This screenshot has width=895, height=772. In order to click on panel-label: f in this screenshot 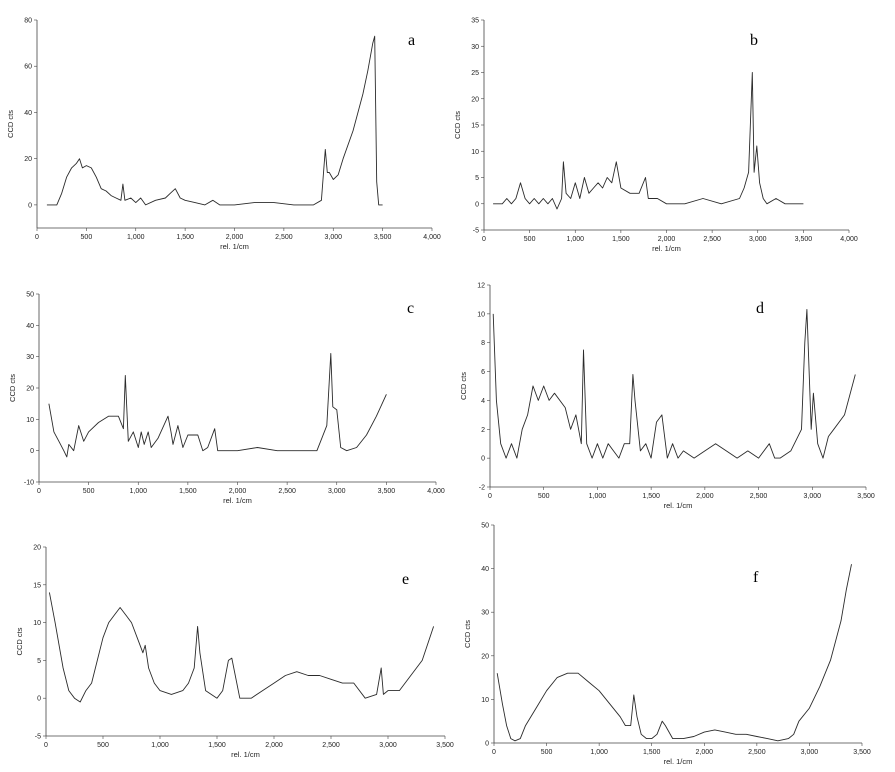, I will do `click(756, 577)`.